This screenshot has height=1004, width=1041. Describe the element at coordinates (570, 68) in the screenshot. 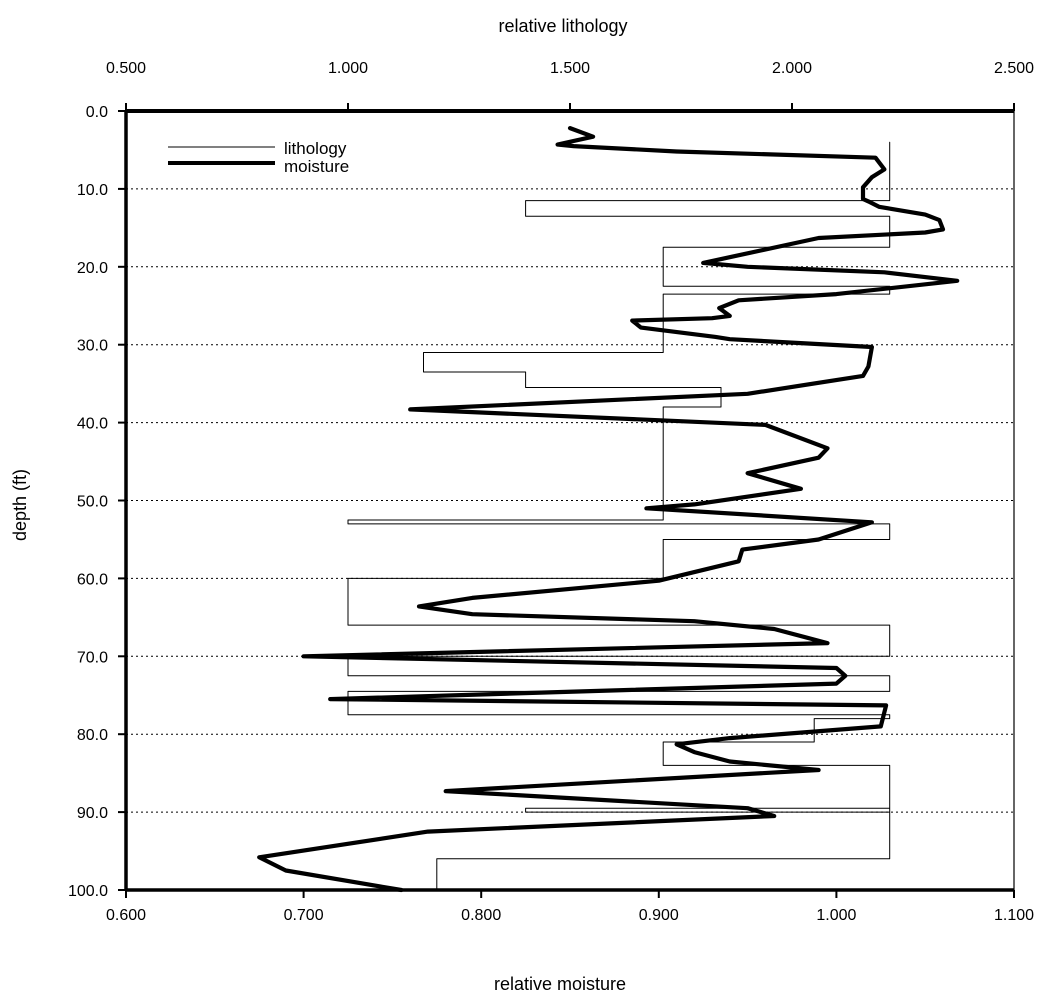

I see `top-x-tick-label: 1.500` at that location.